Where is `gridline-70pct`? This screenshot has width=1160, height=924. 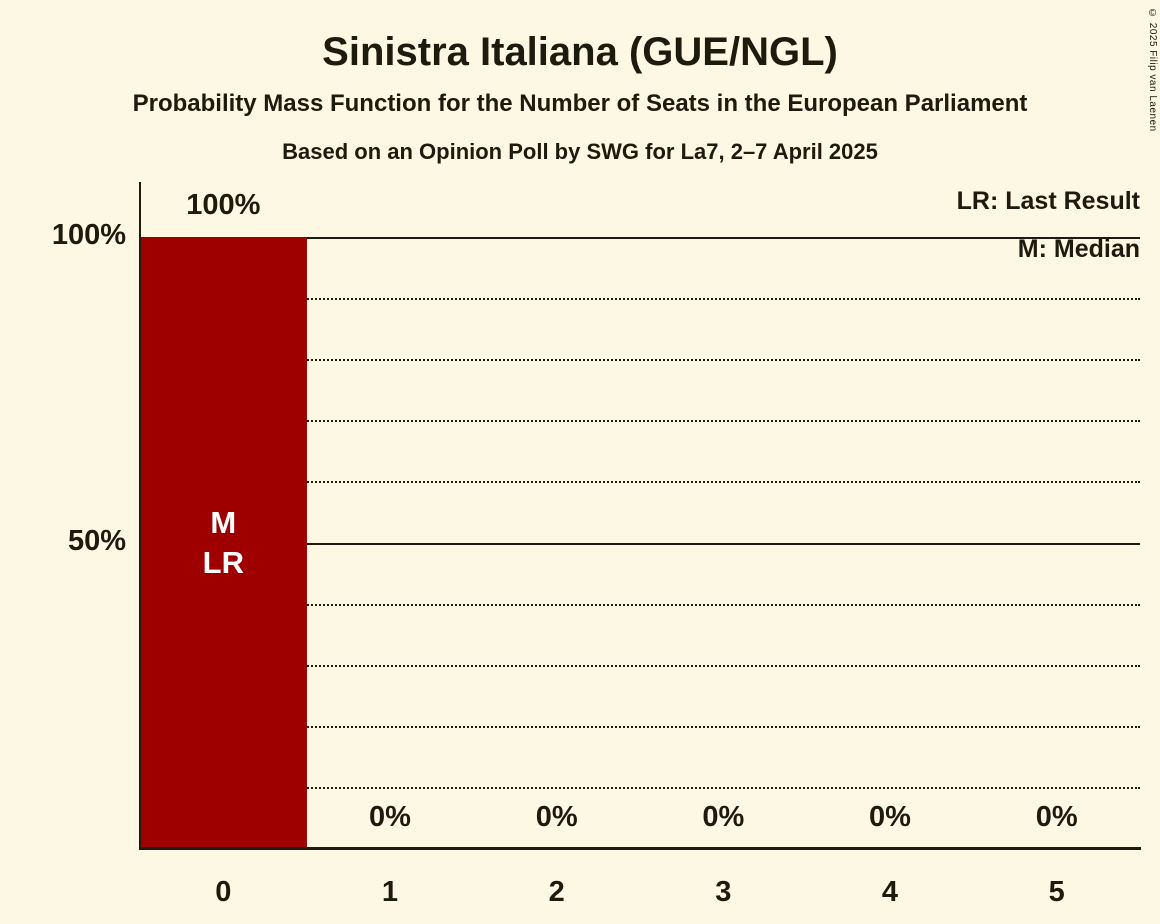
gridline-70pct is located at coordinates (640, 421).